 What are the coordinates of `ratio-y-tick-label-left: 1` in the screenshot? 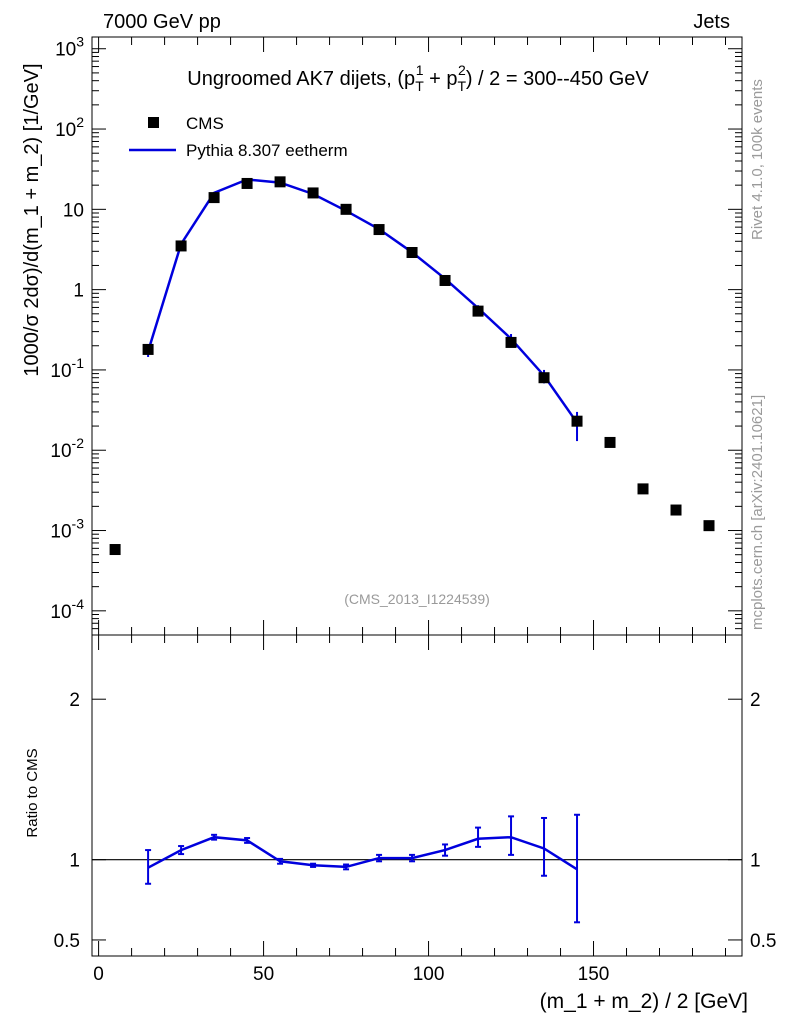 It's located at (74, 861).